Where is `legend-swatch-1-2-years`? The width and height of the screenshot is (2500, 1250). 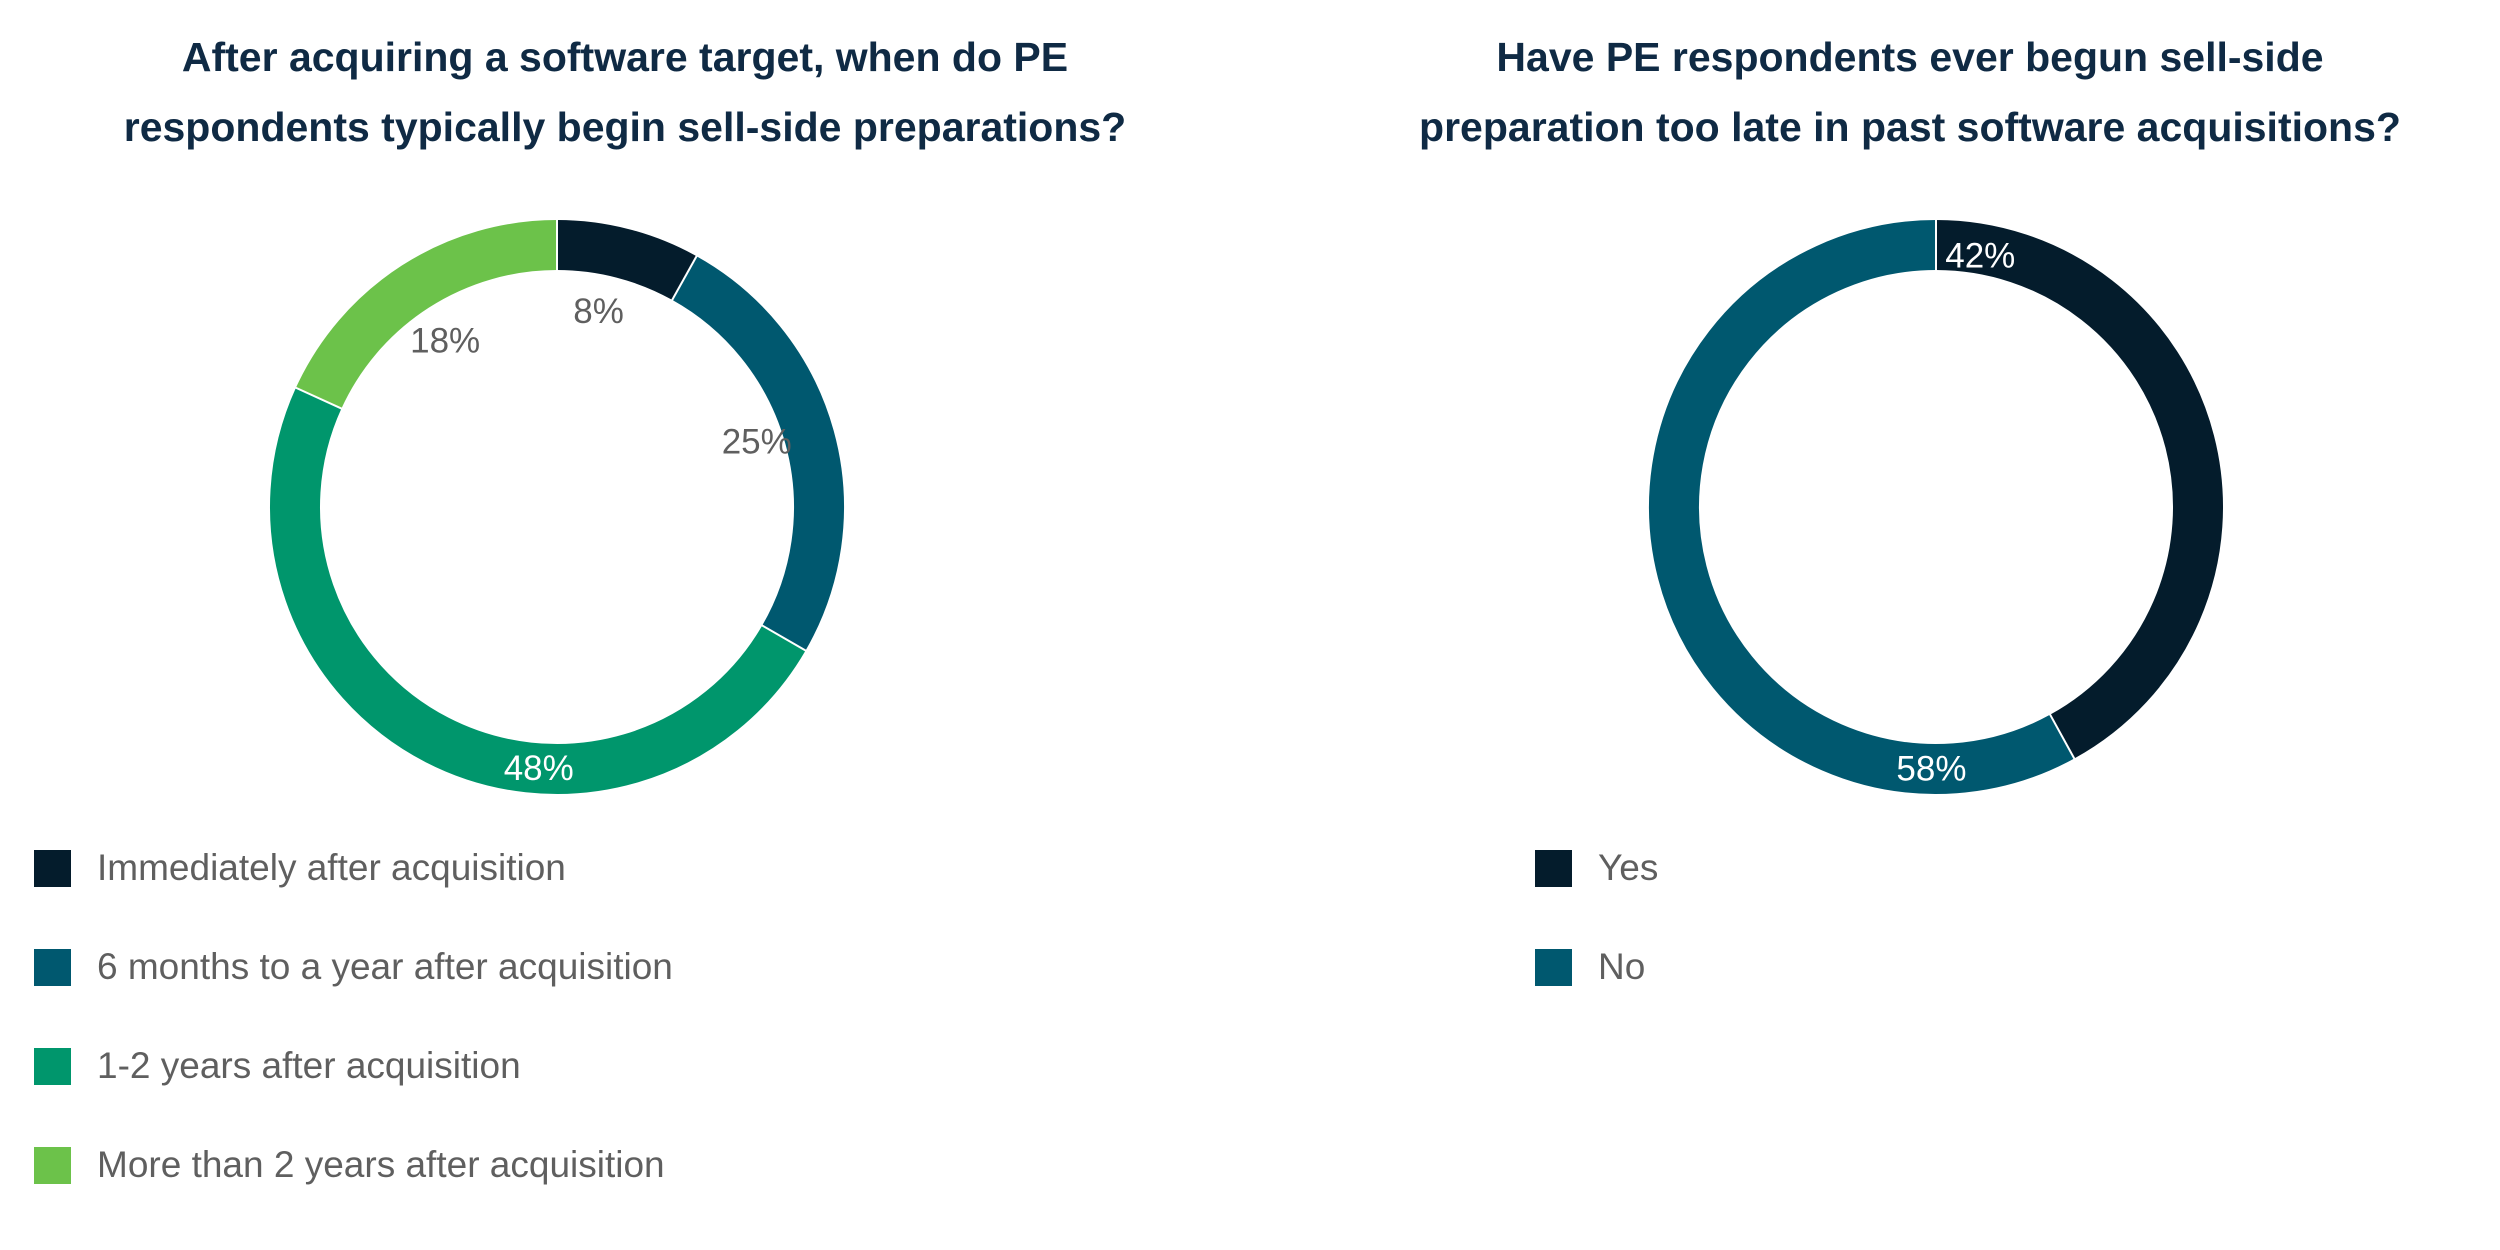 legend-swatch-1-2-years is located at coordinates (52, 1066).